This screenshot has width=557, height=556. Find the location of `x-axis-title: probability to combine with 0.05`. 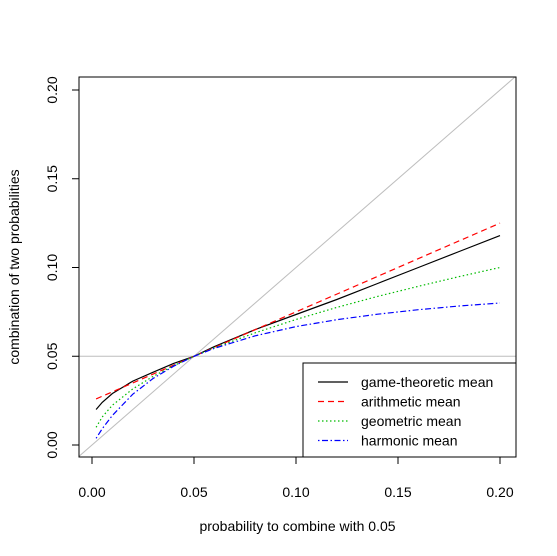

x-axis-title: probability to combine with 0.05 is located at coordinates (297, 526).